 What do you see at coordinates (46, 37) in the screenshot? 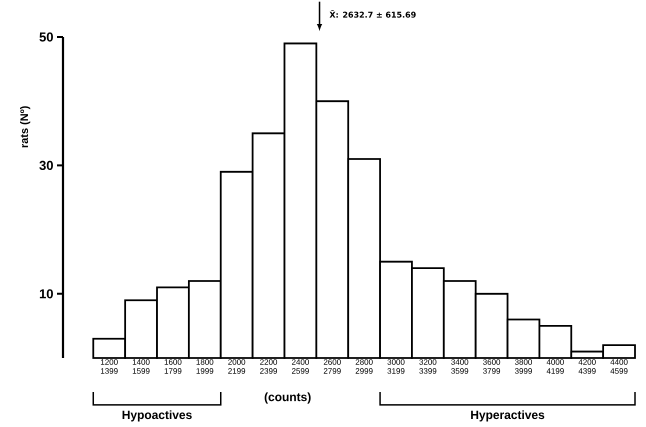
I see `y-tick-label: 50` at bounding box center [46, 37].